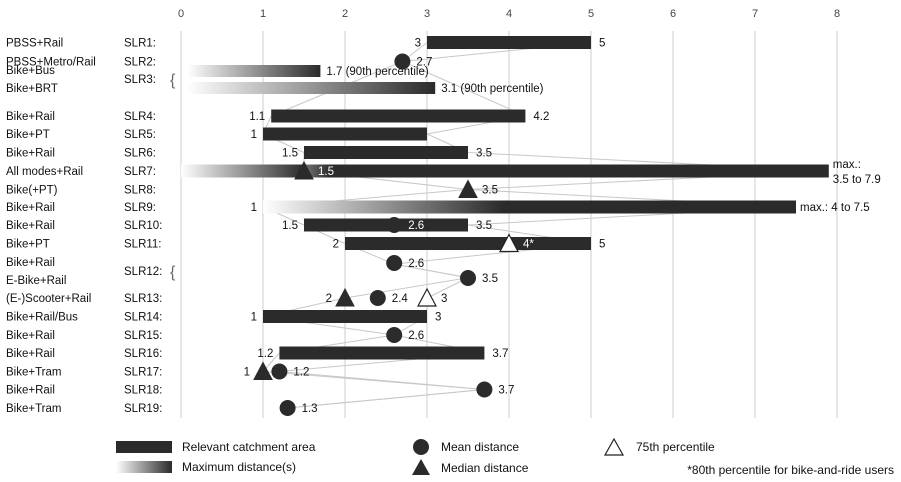 This screenshot has height=482, width=901. I want to click on slr-label: SLR10:, so click(143, 226).